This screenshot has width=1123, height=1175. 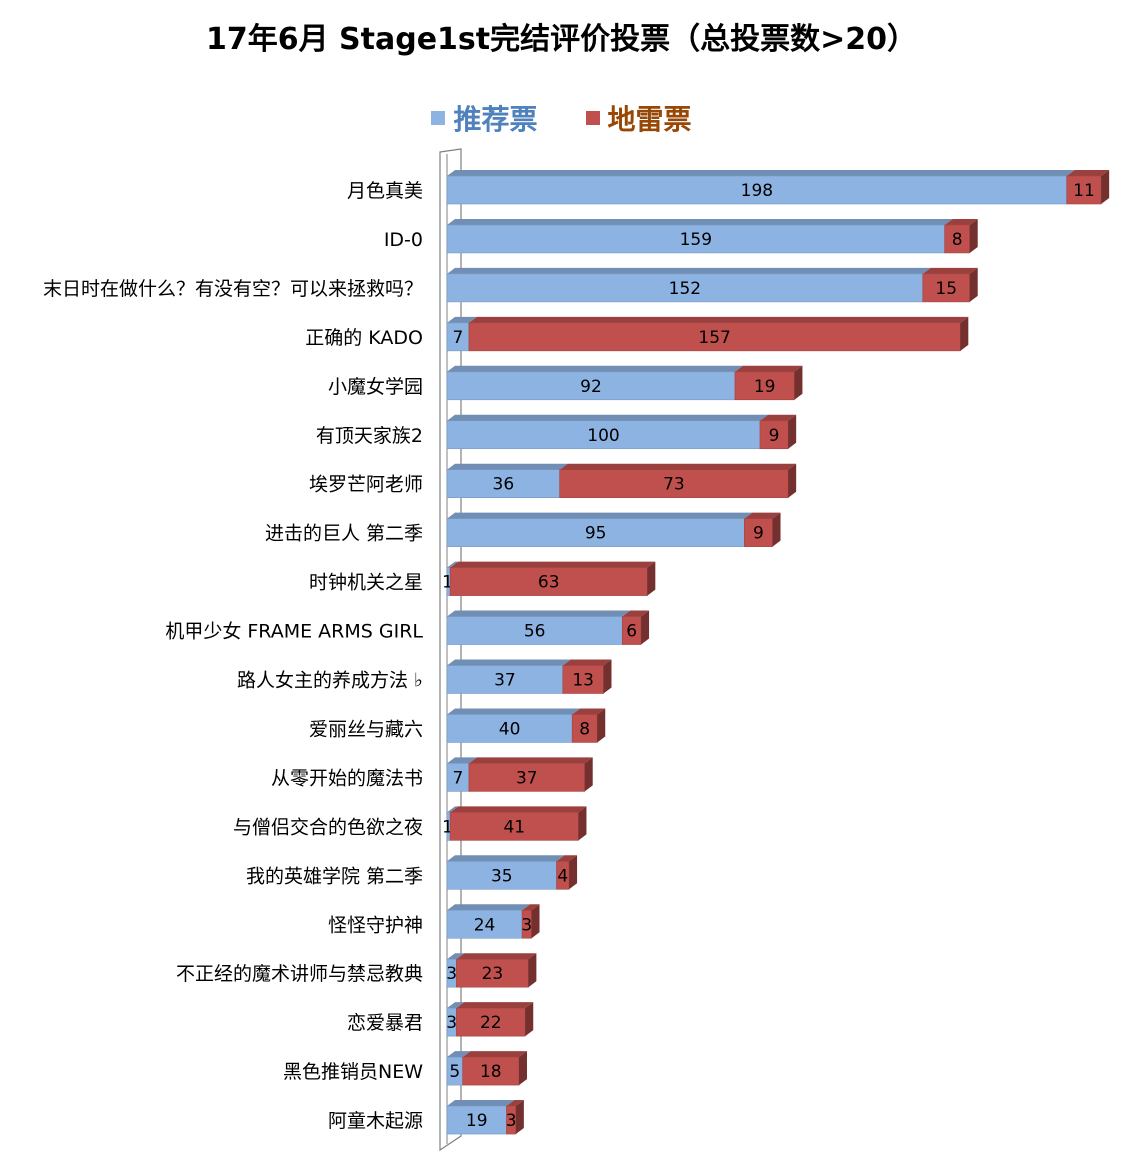 I want to click on bar-recommend-value-label: 1, so click(x=447, y=827).